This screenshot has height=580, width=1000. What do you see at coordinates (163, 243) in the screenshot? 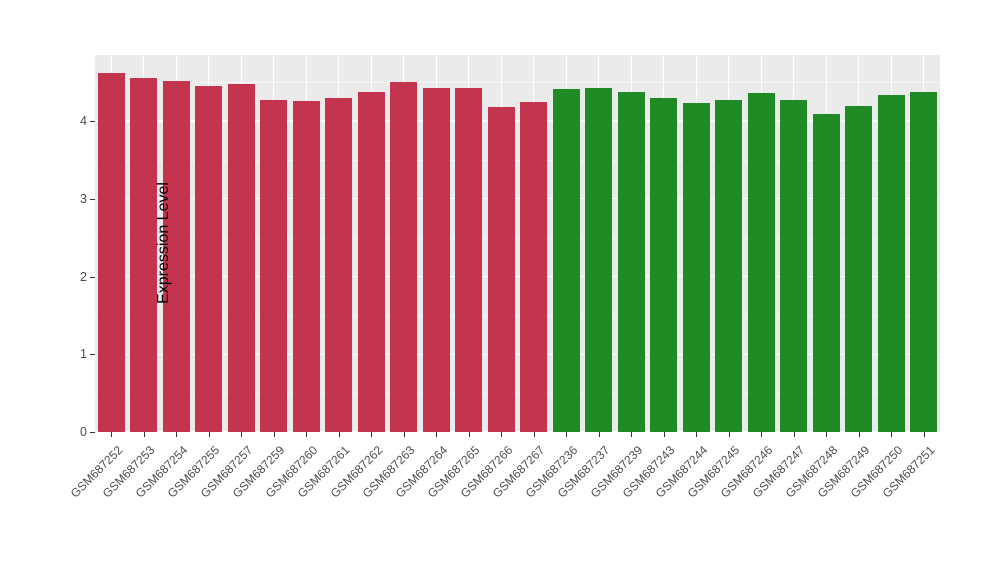
I see `y-axis-label: Expression Level` at bounding box center [163, 243].